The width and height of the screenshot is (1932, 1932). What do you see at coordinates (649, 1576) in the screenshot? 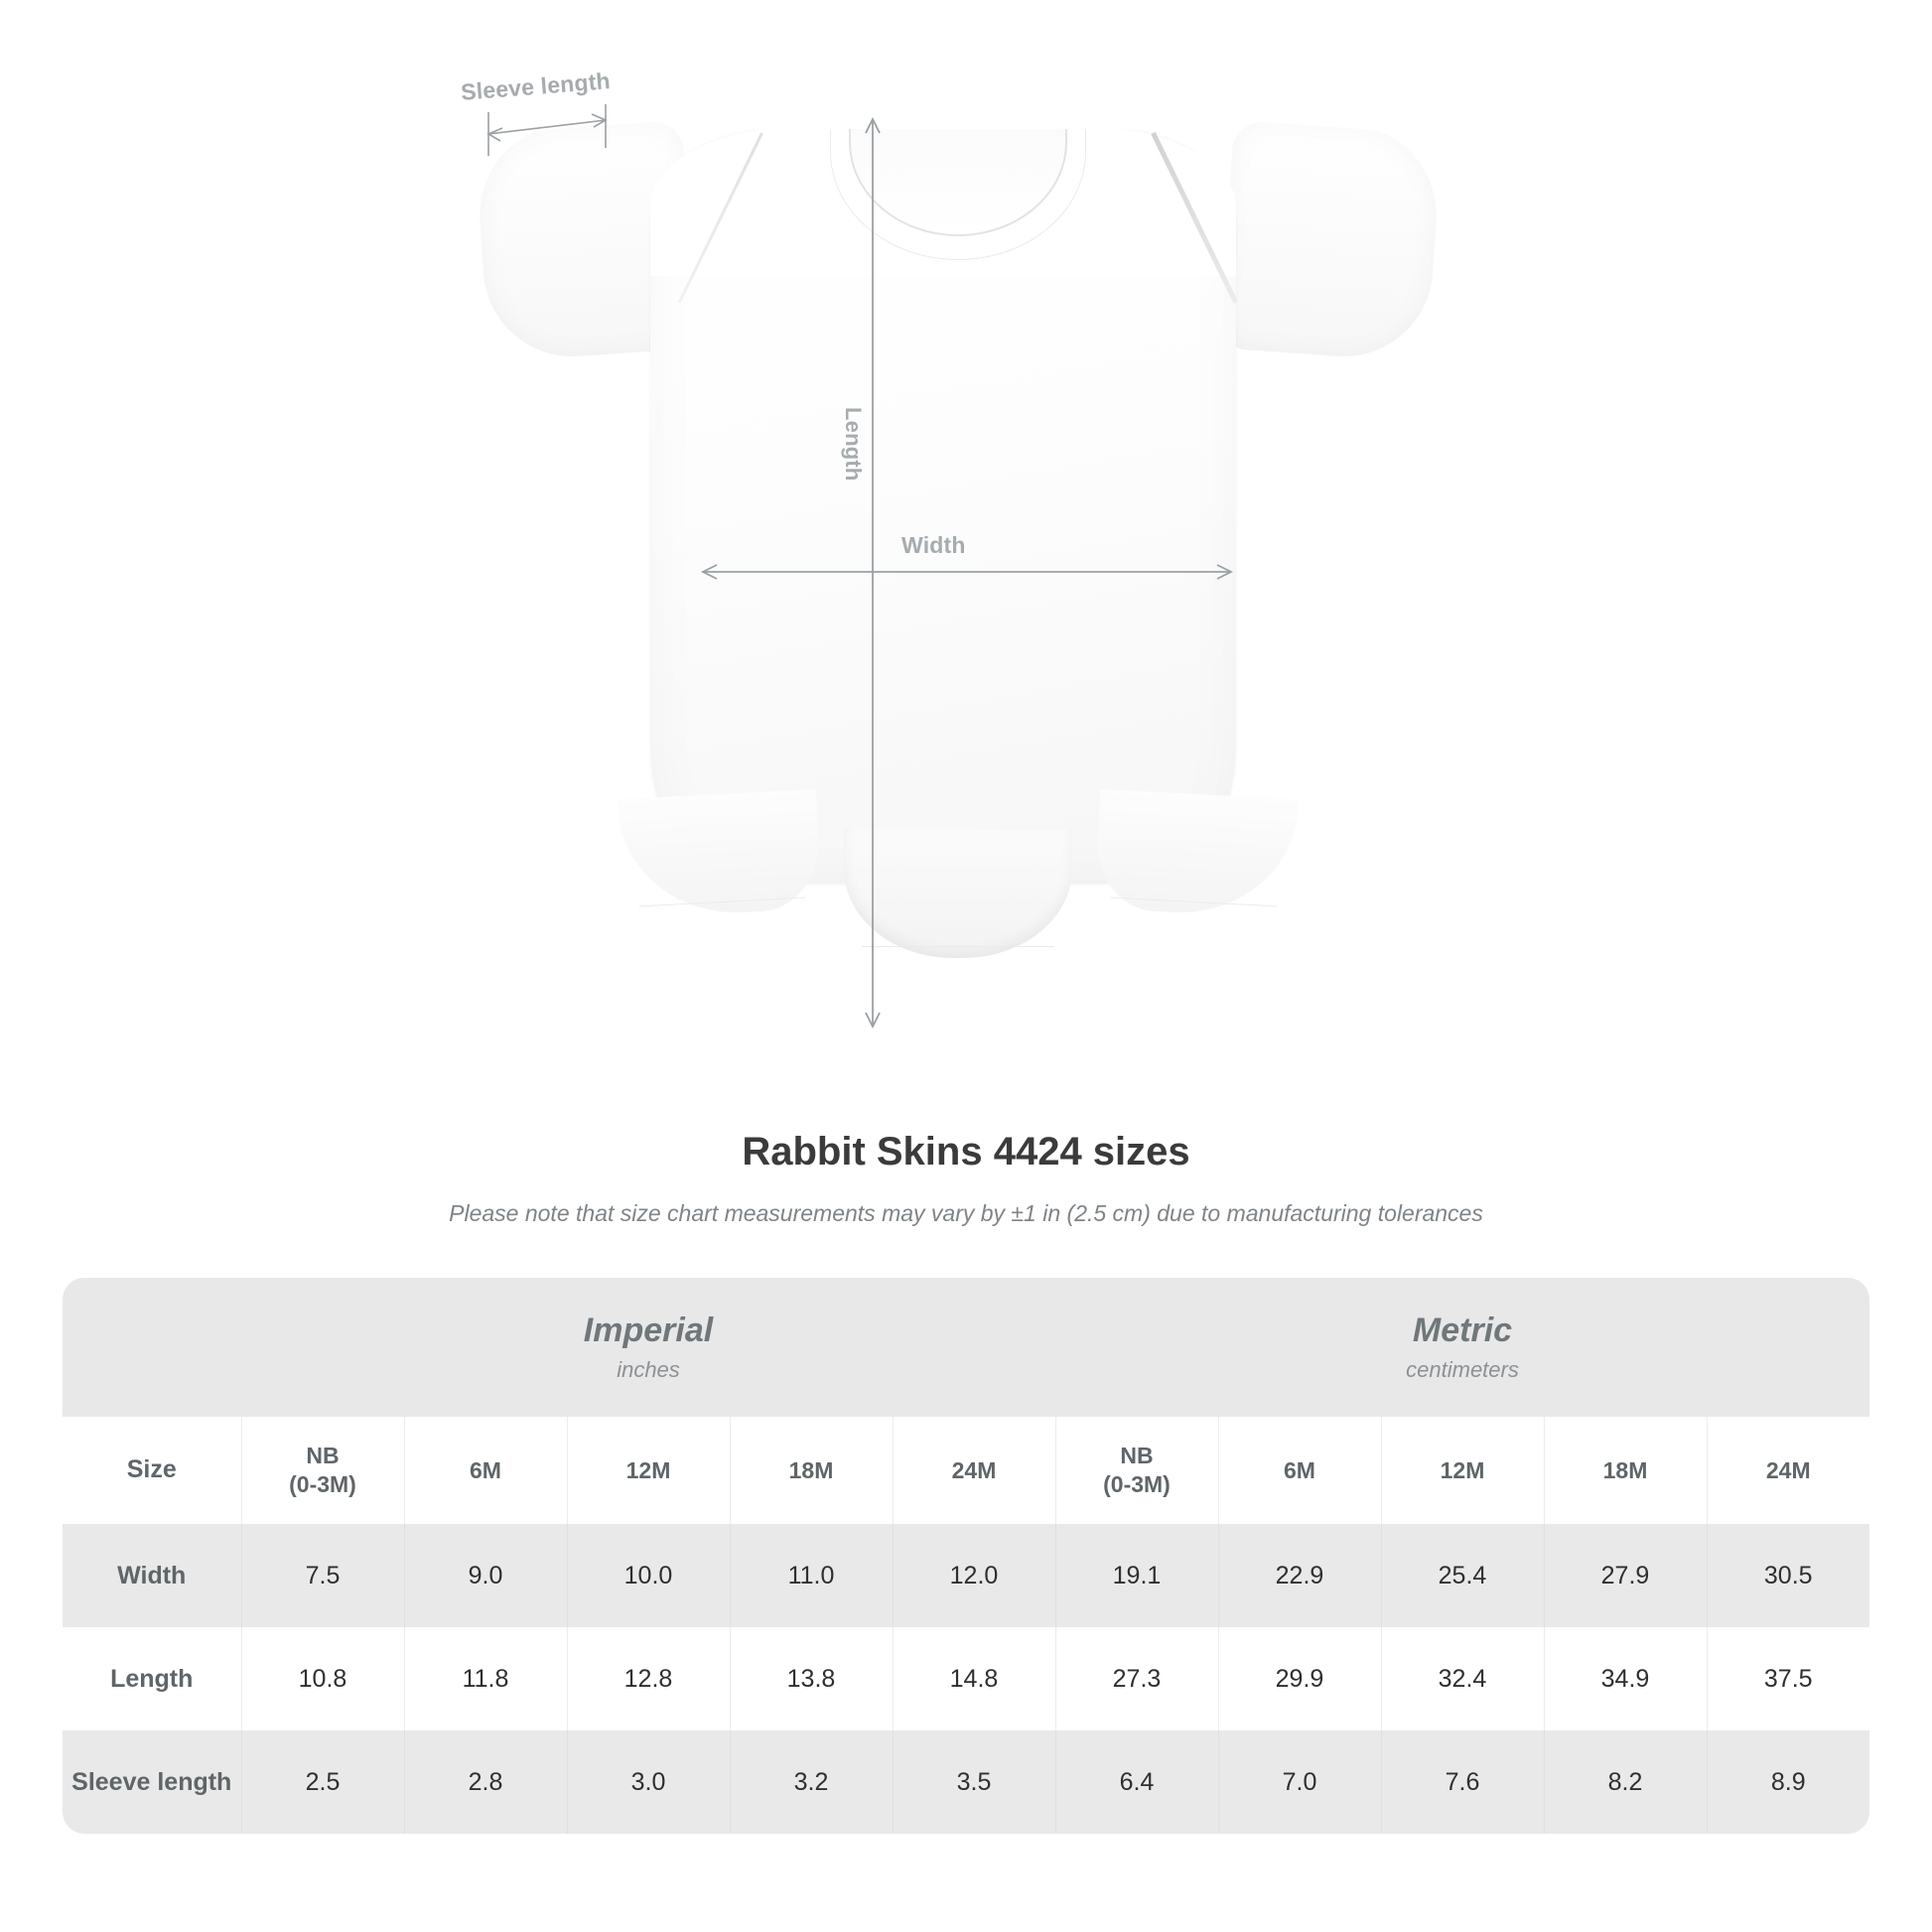
I see `cell: 10.0` at bounding box center [649, 1576].